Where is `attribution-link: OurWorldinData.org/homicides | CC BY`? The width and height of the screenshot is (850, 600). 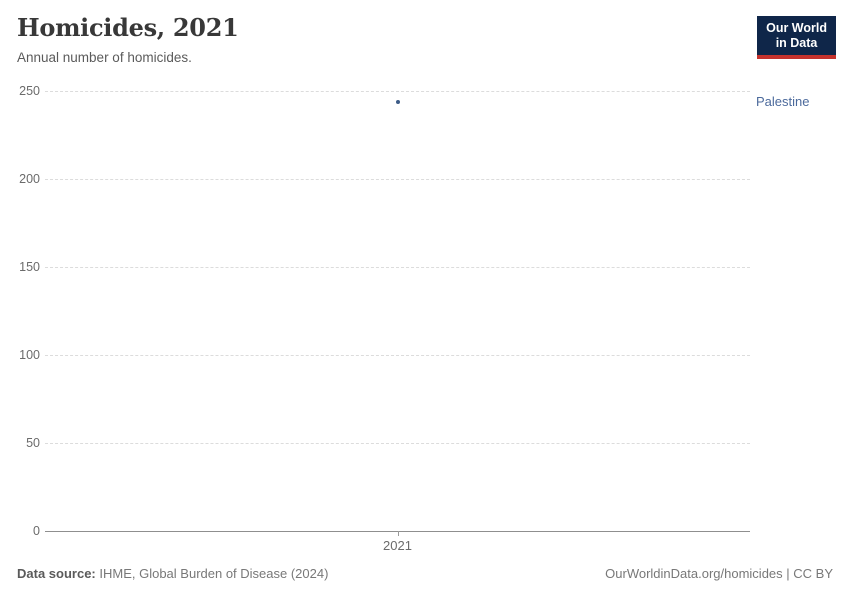 attribution-link: OurWorldinData.org/homicides | CC BY is located at coordinates (719, 573).